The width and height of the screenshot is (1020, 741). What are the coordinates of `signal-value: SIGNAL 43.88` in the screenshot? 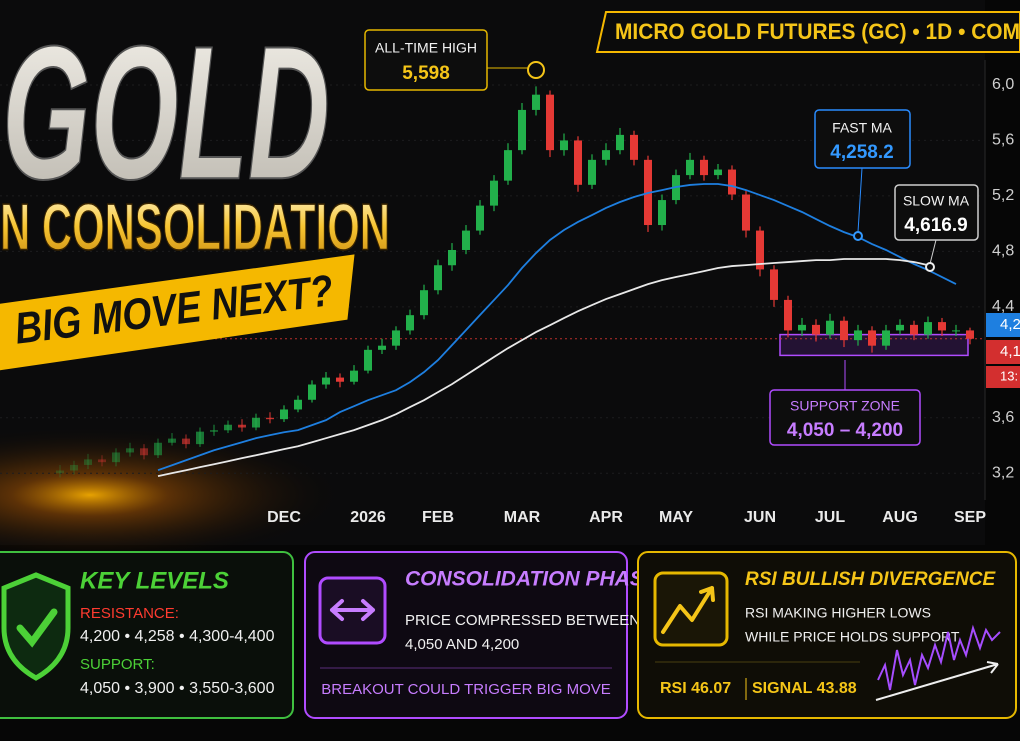 It's located at (804, 688).